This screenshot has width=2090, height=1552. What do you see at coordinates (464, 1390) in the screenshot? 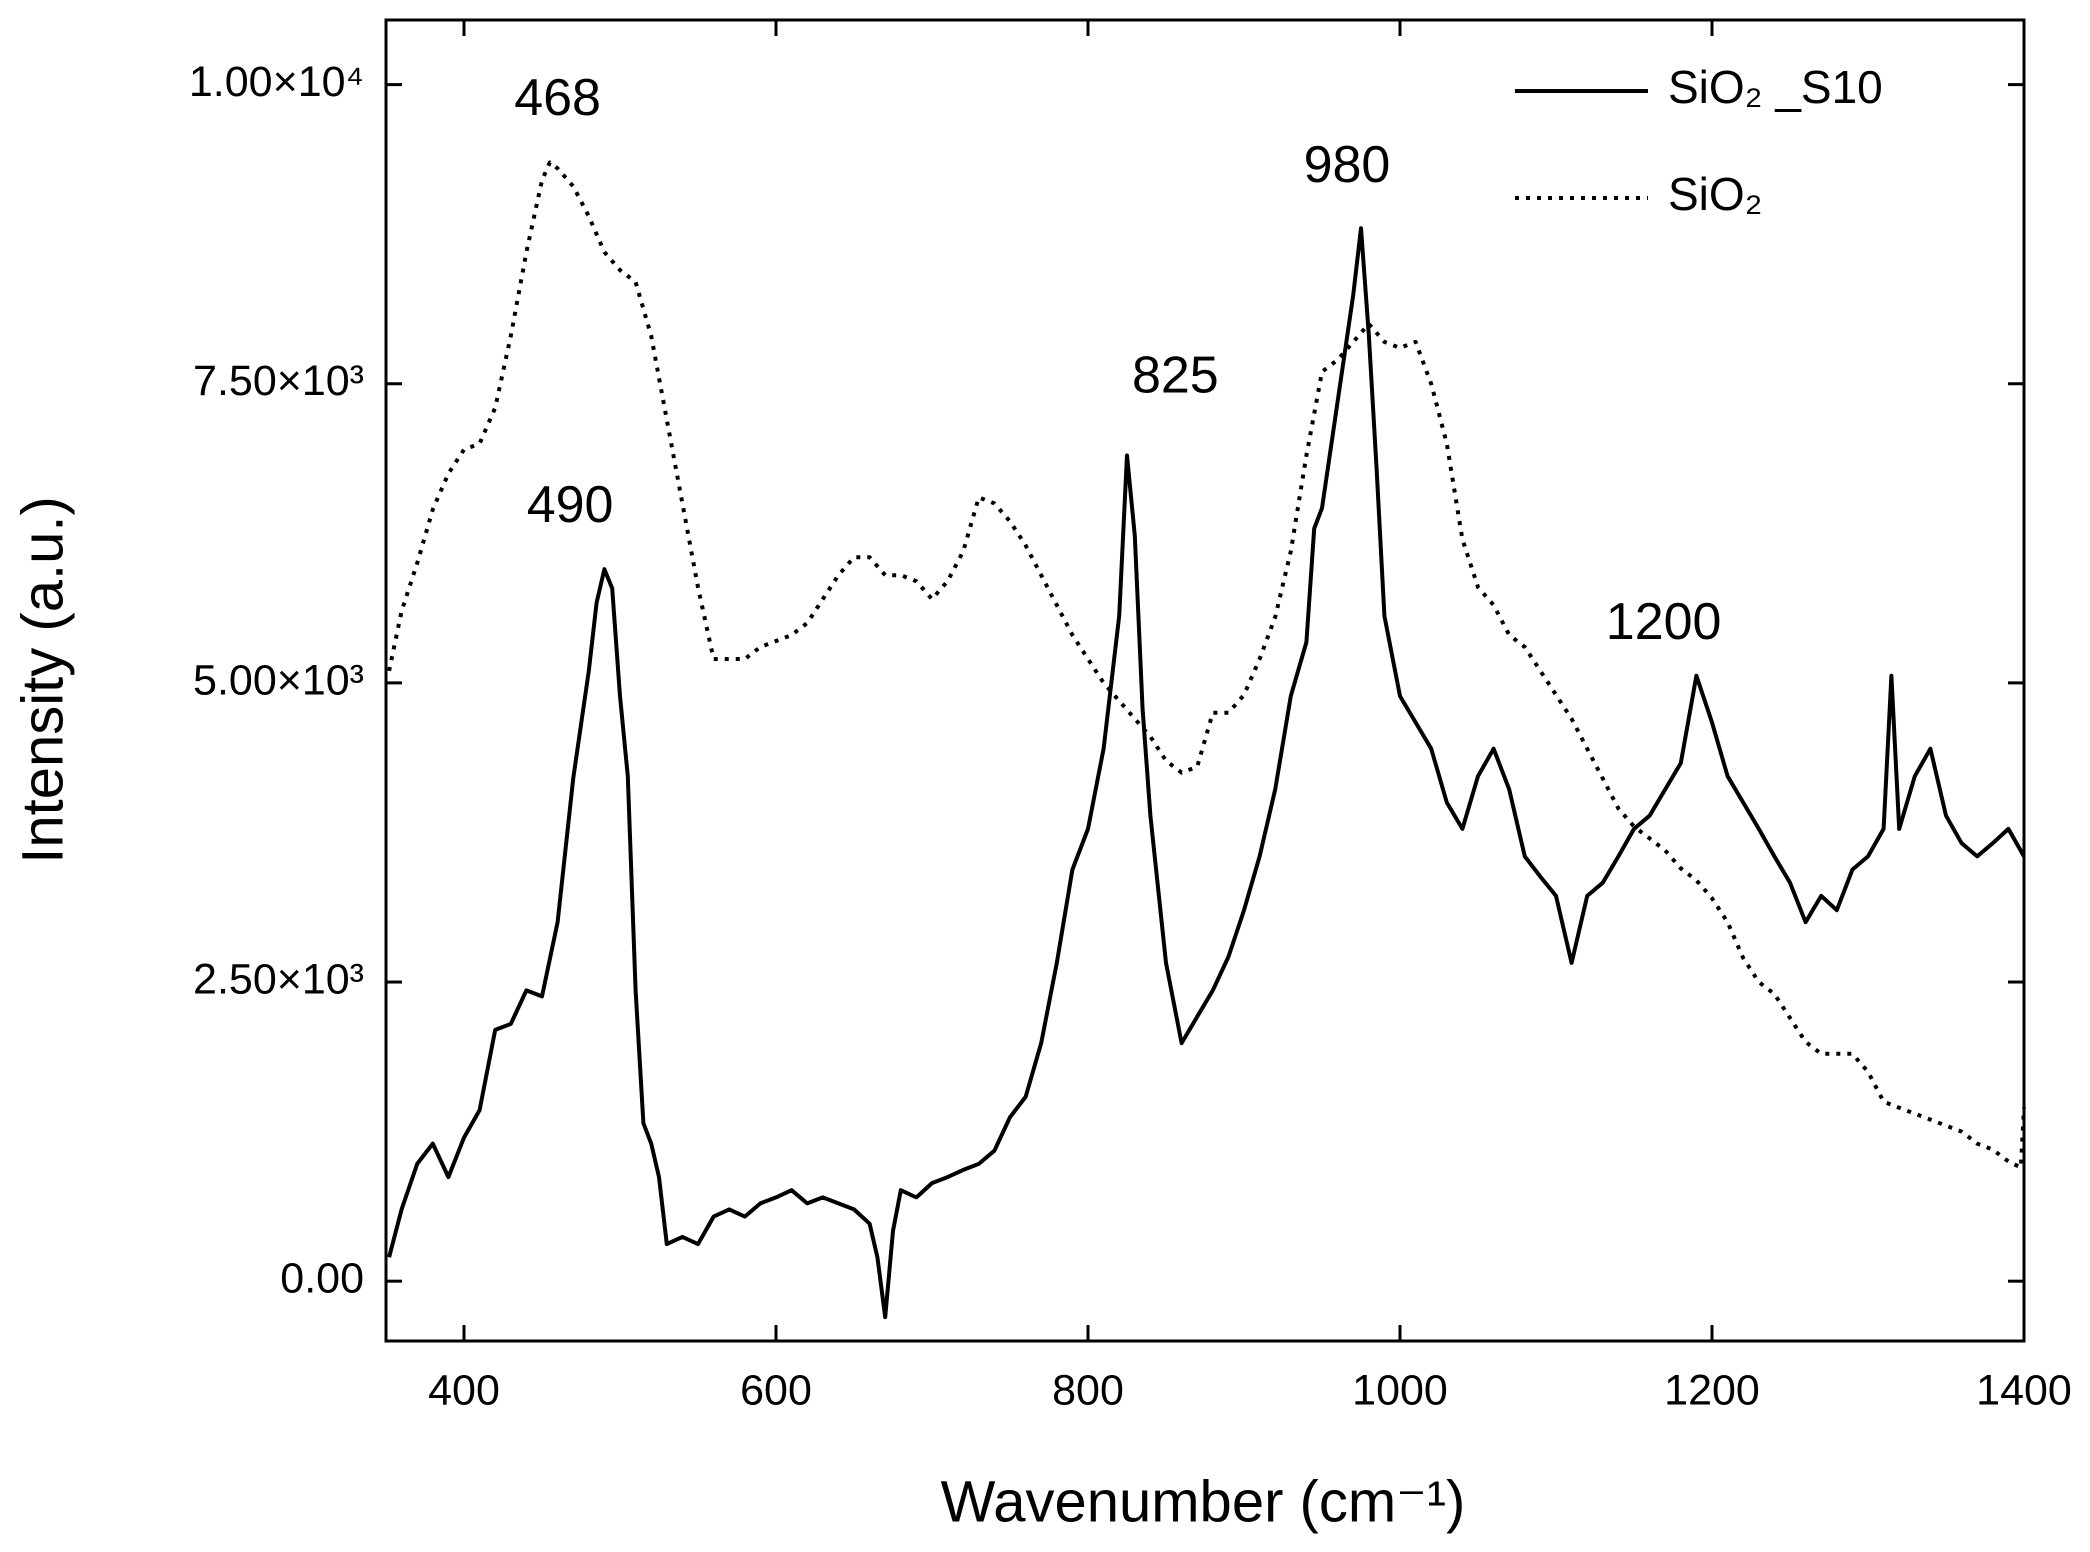
I see `x-tick-label: 400` at bounding box center [464, 1390].